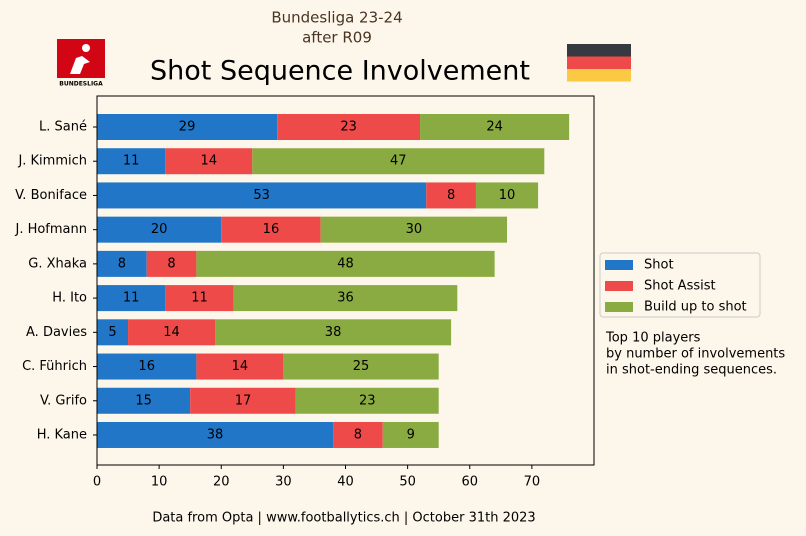 This screenshot has width=806, height=536. I want to click on value-label: 25, so click(361, 366).